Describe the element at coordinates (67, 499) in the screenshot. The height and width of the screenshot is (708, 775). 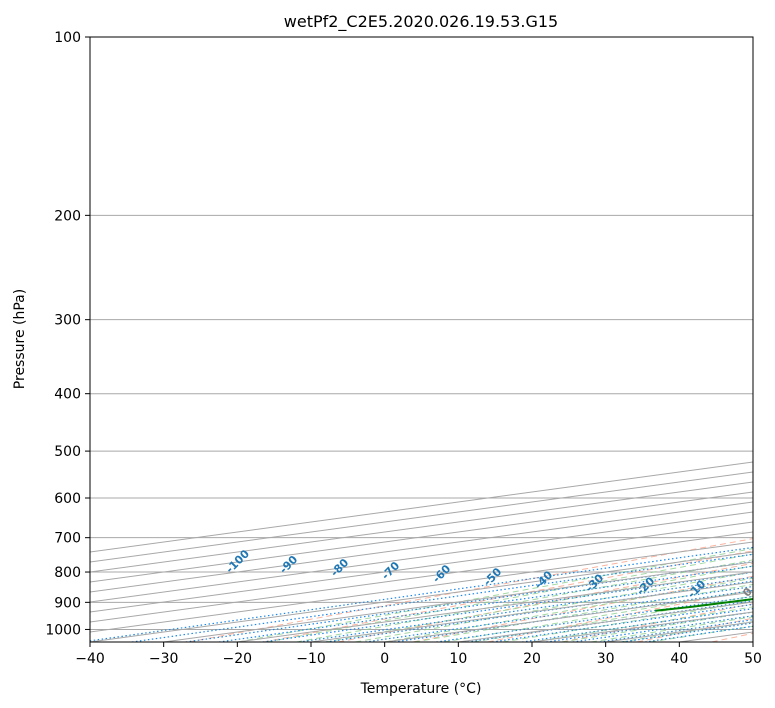
I see `y-tick-label: 600` at that location.